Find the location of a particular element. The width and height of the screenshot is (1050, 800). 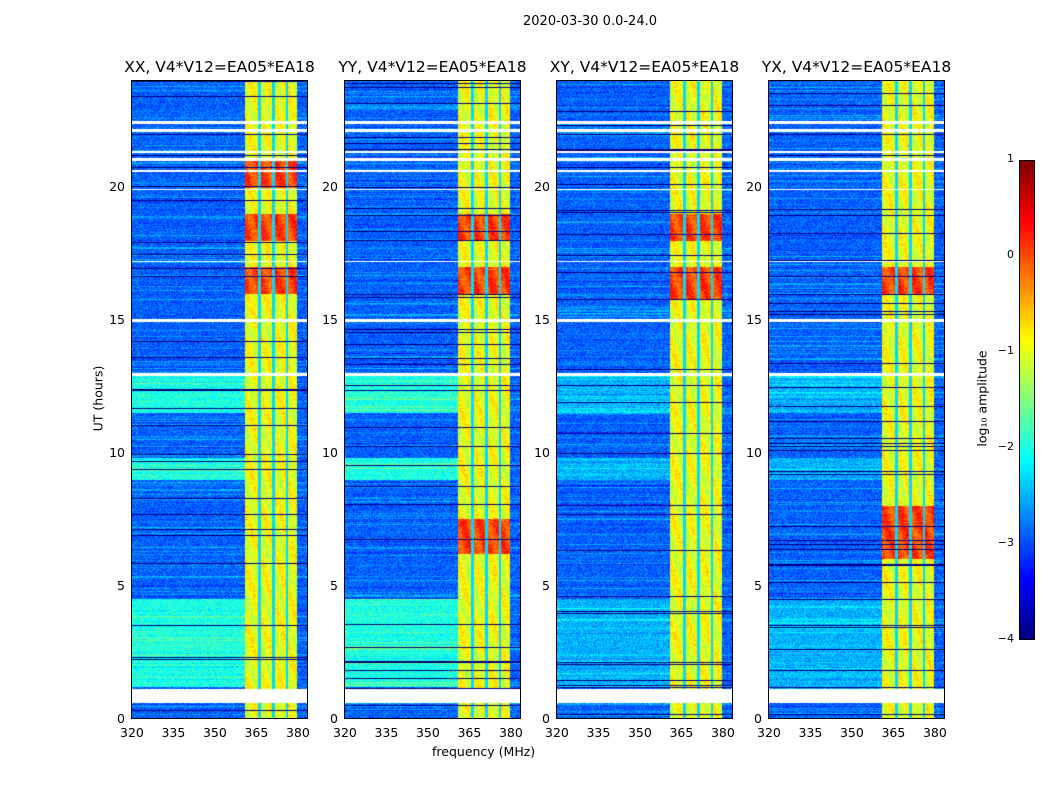

y-axis-label: UT (hours) is located at coordinates (98, 398).